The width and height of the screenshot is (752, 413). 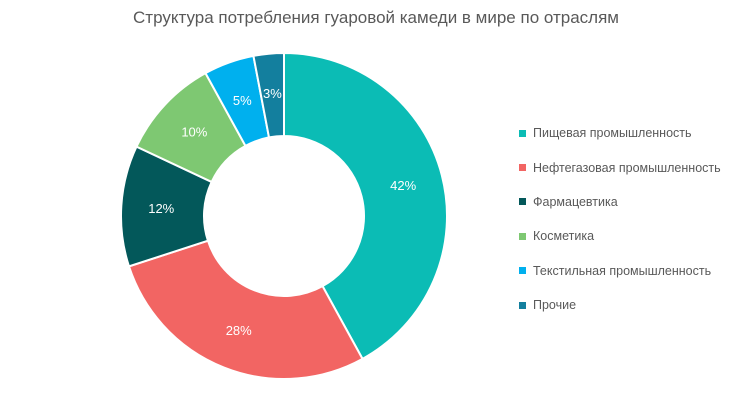 I want to click on legend-item-3: Фармацевтика, so click(x=620, y=202).